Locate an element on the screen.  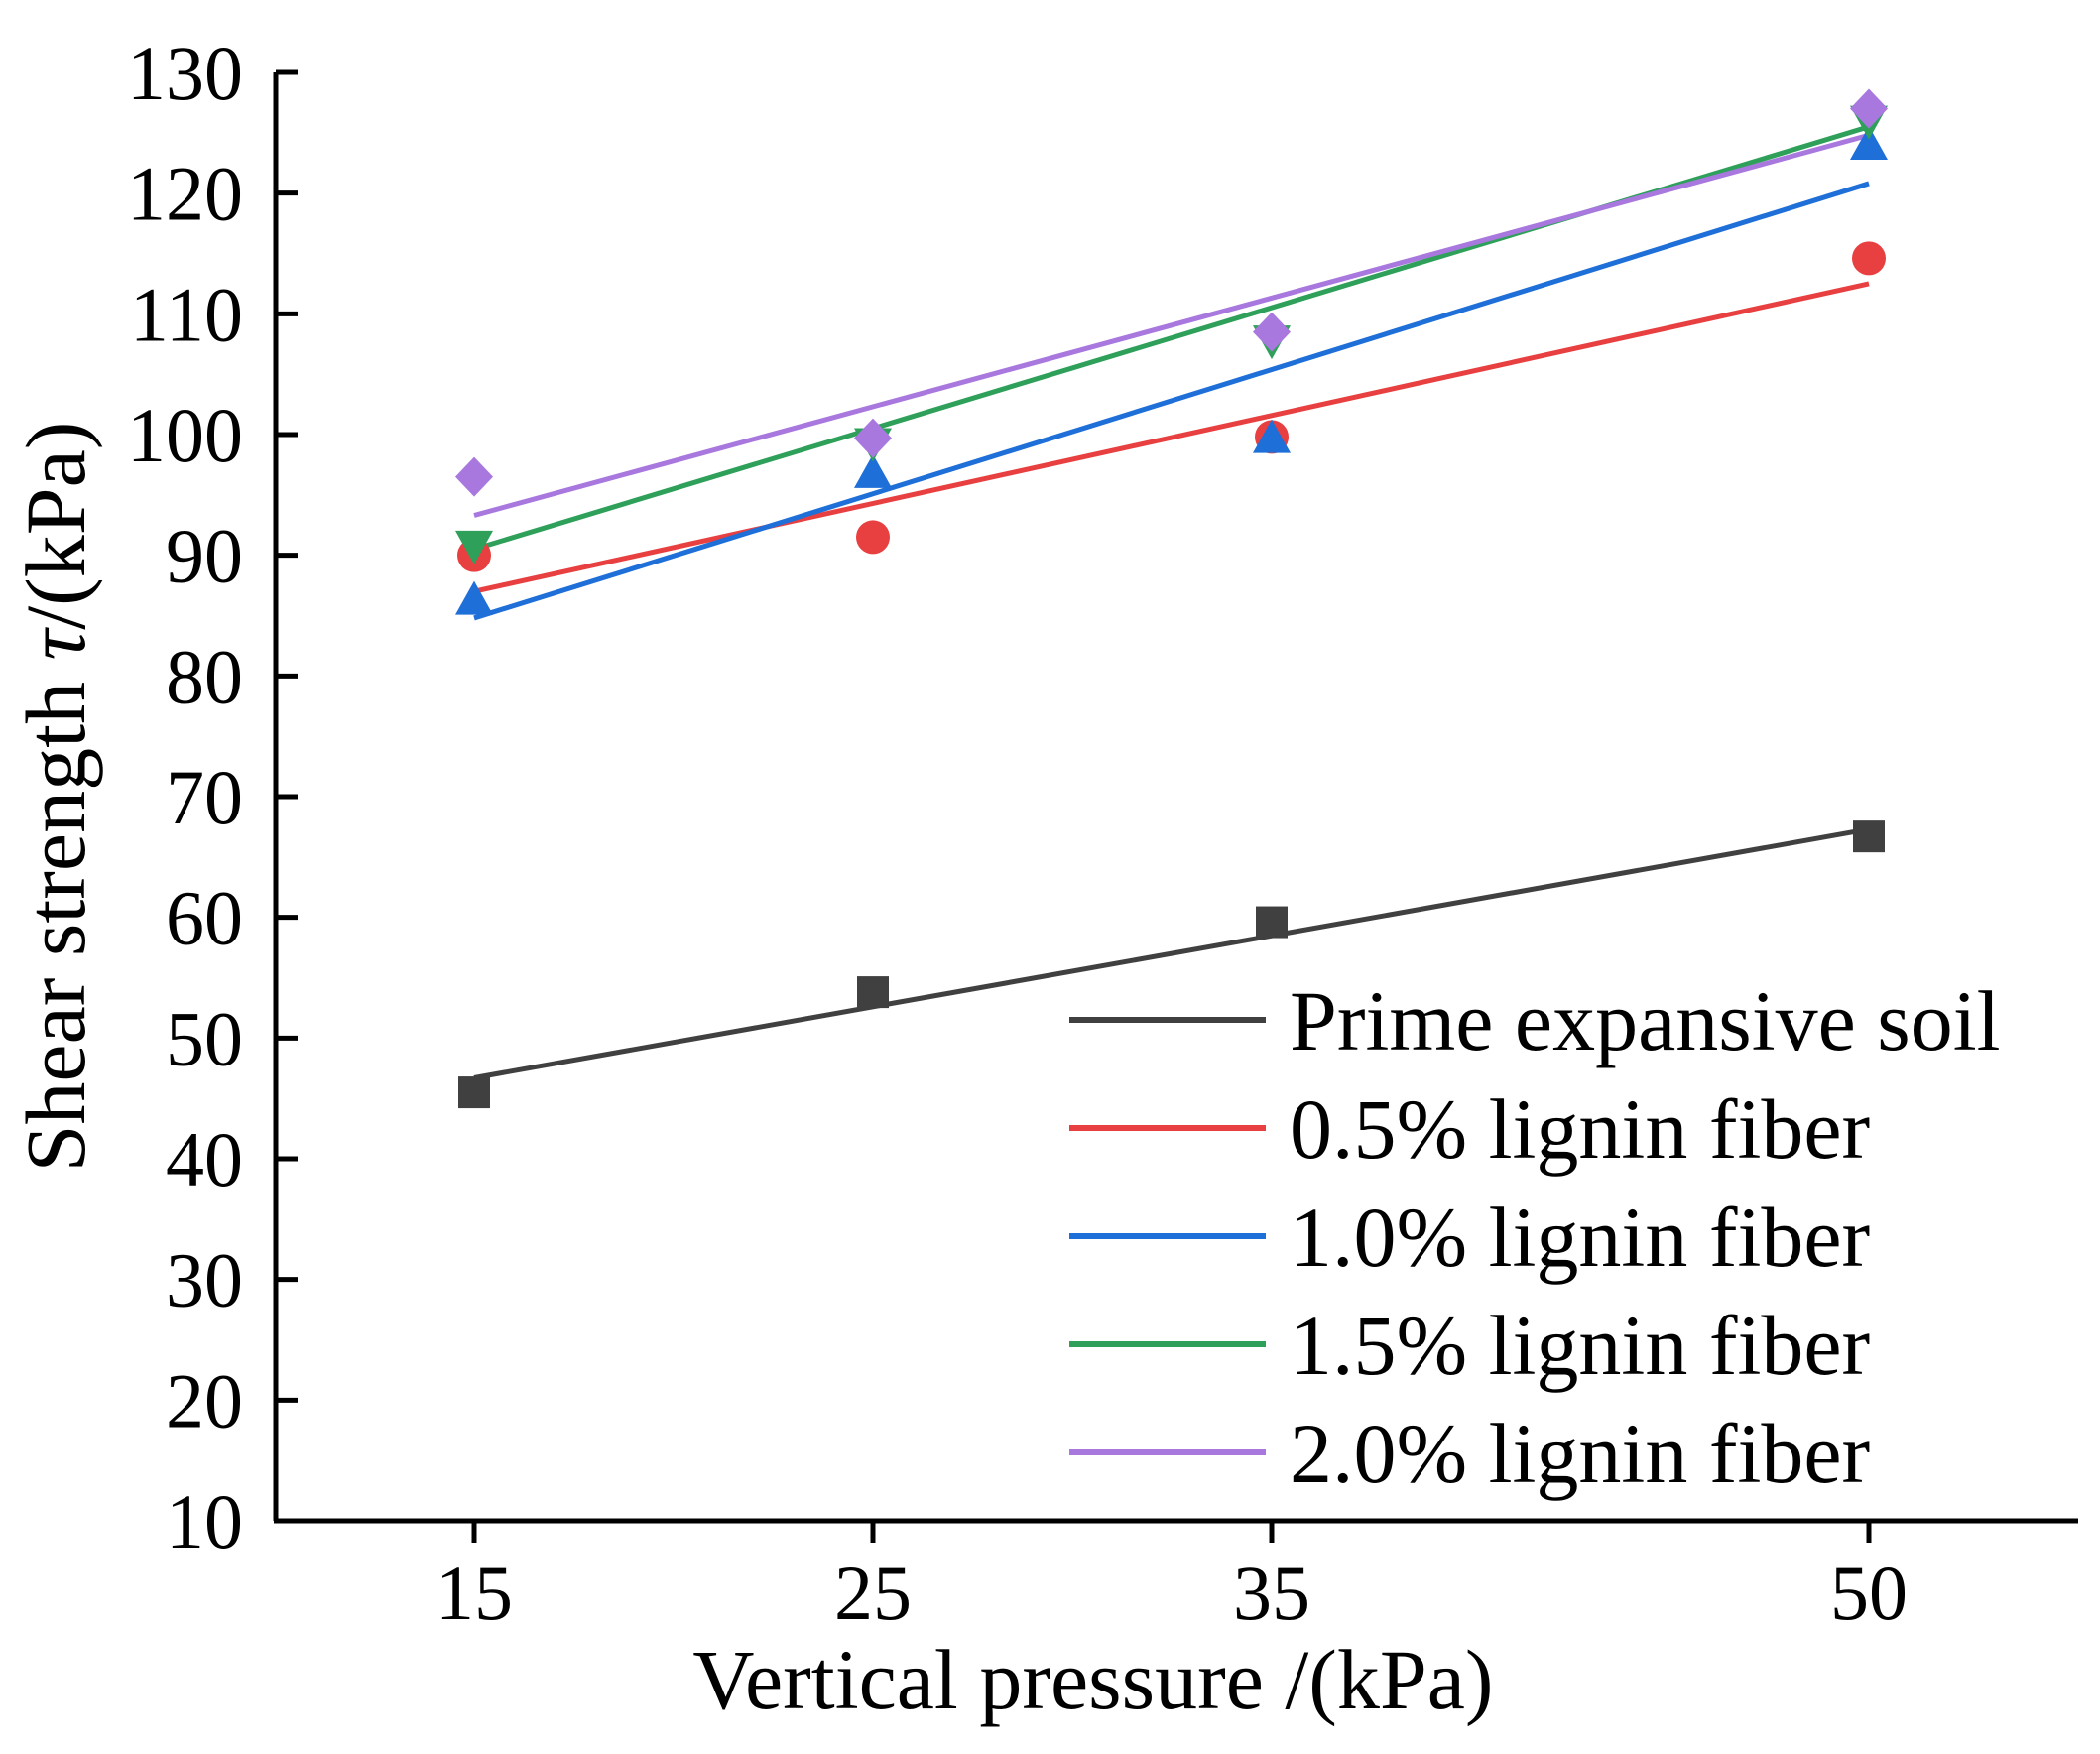
x-tick-label: 35 is located at coordinates (1271, 1593).